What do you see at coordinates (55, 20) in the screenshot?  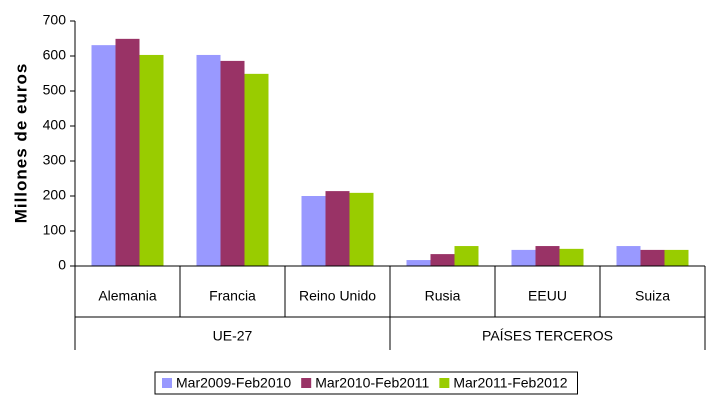 I see `y-tick-label: 700` at bounding box center [55, 20].